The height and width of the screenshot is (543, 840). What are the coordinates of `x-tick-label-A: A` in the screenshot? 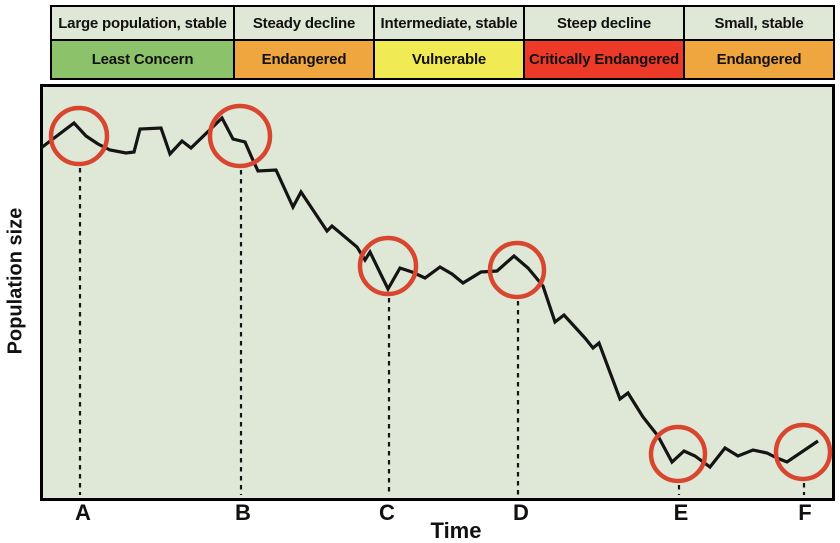 It's located at (83, 512).